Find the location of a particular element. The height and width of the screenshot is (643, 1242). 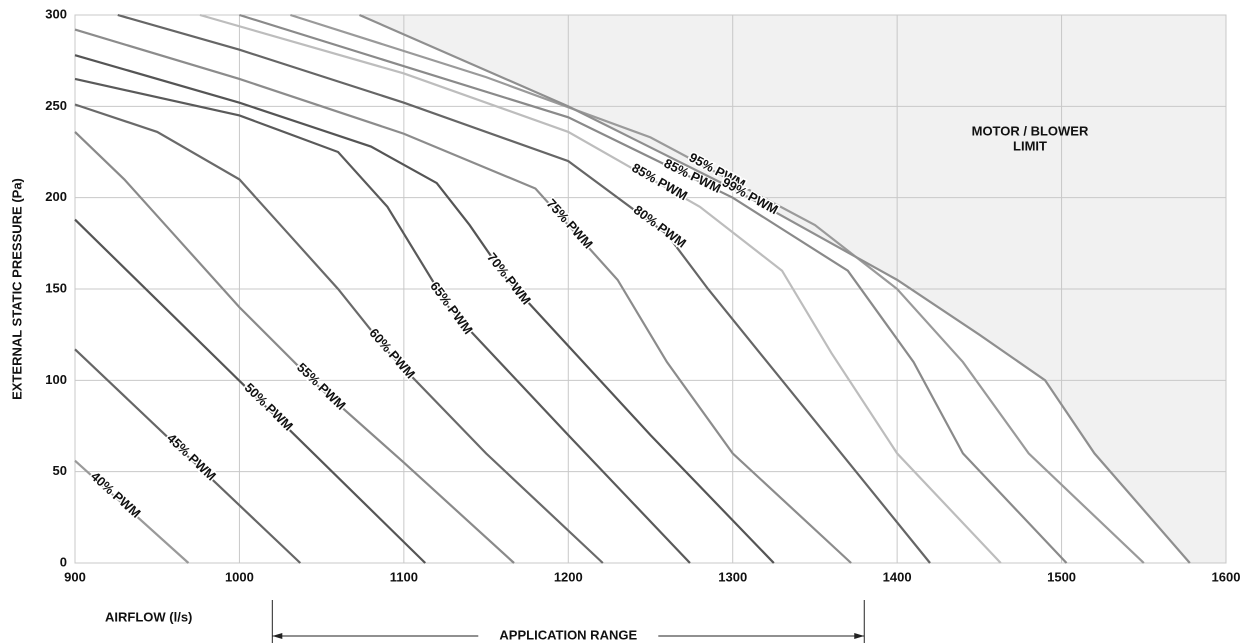

y-tick-label: 200 is located at coordinates (56, 196).